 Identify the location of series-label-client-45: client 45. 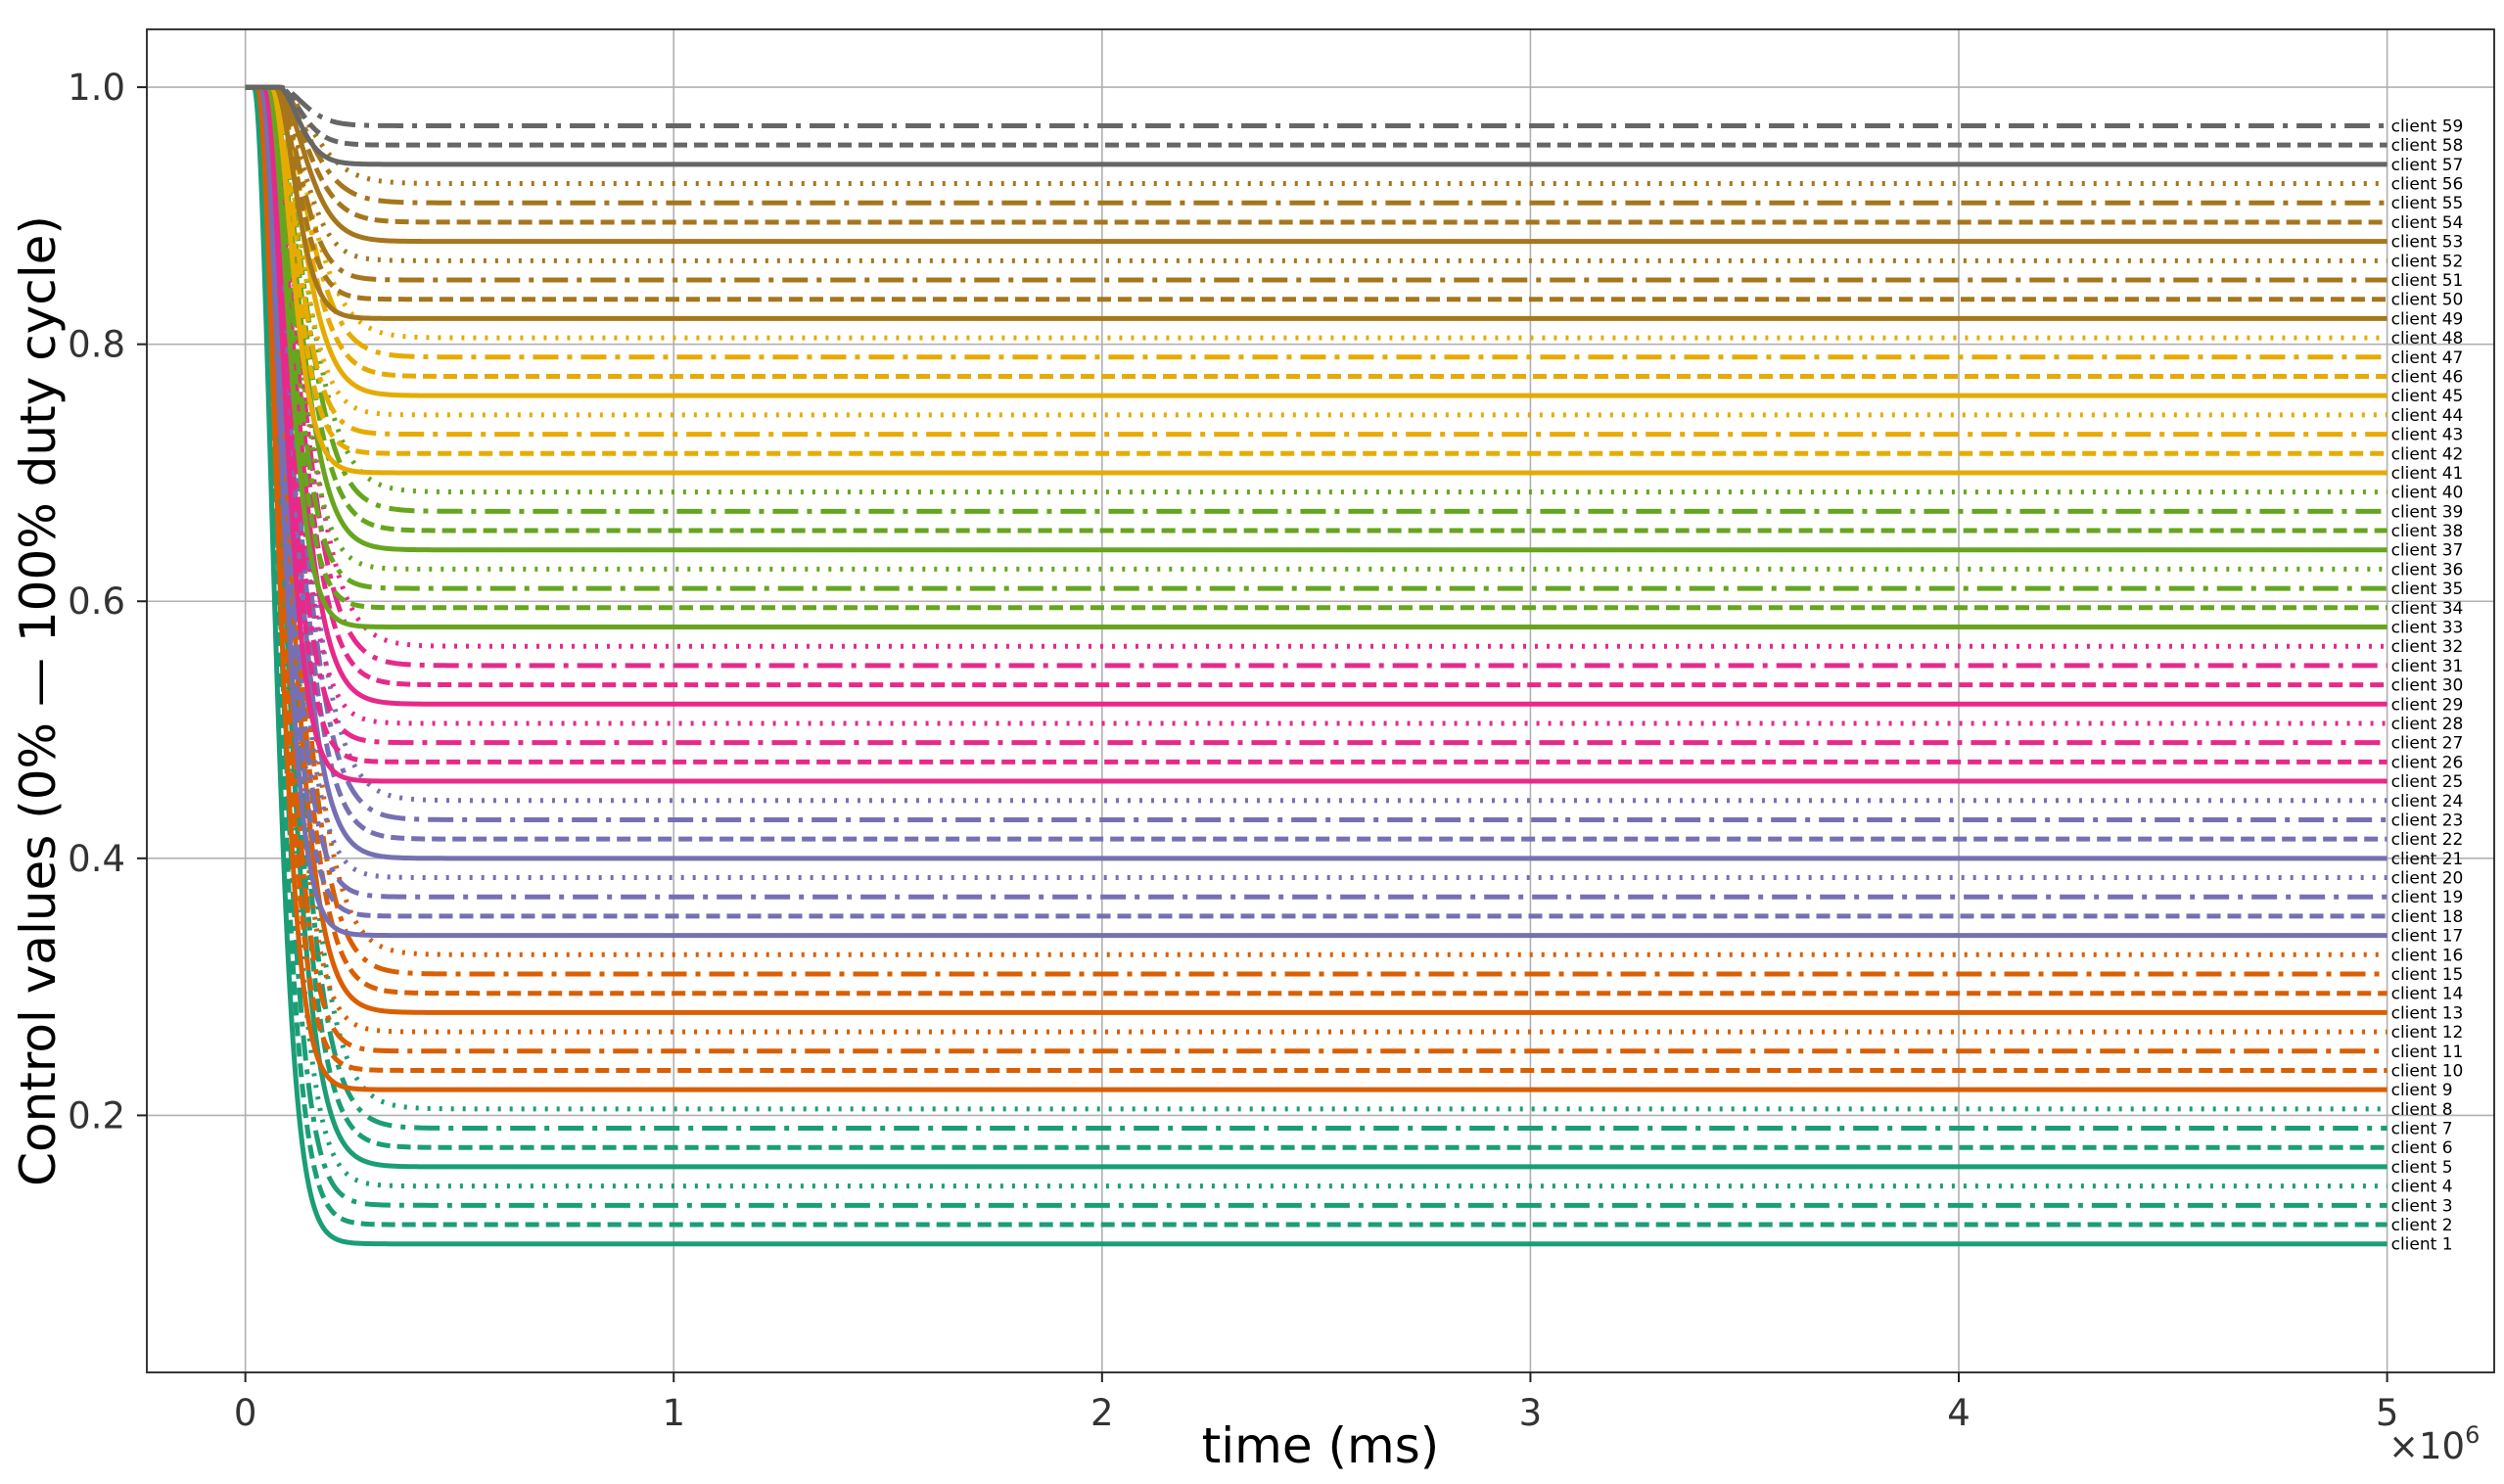
(2428, 396).